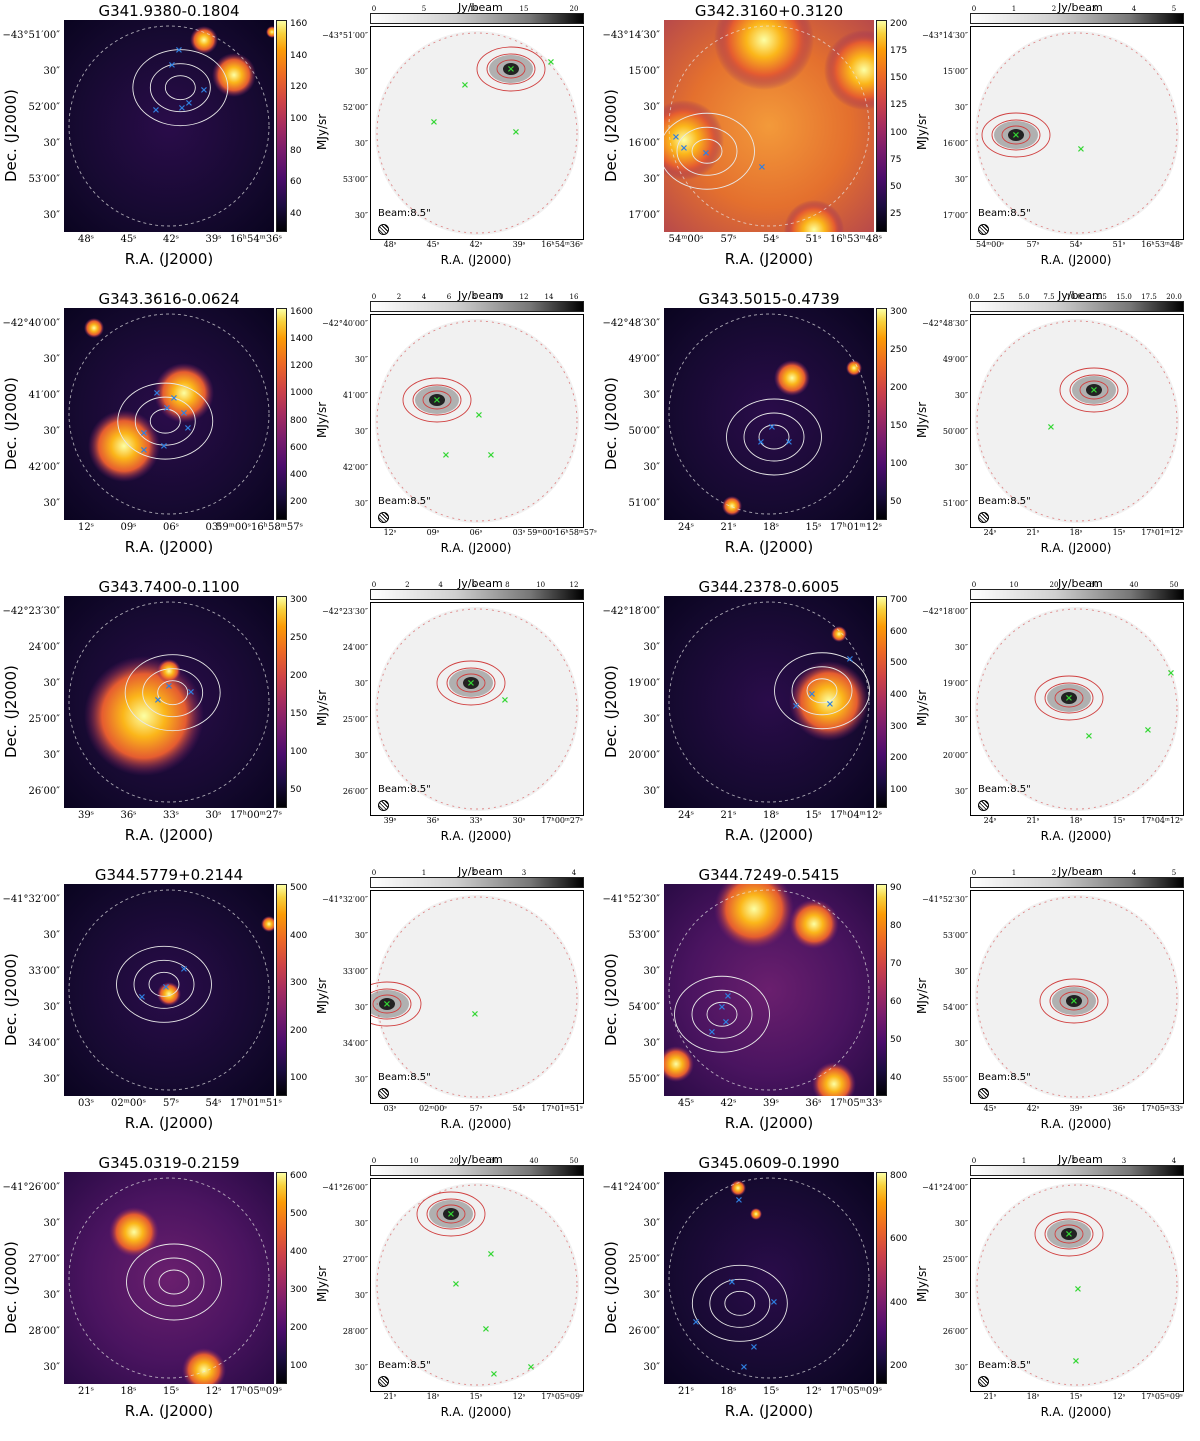  Describe the element at coordinates (86, 1103) in the screenshot. I see `ra-tick: 03ˢ` at that location.